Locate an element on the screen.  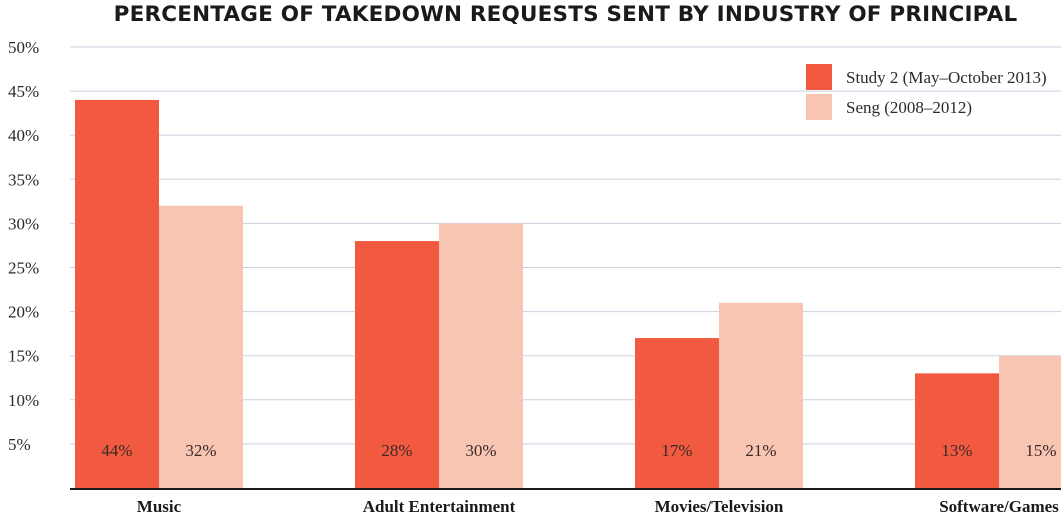
y-tick-label: 10% is located at coordinates (23, 400).